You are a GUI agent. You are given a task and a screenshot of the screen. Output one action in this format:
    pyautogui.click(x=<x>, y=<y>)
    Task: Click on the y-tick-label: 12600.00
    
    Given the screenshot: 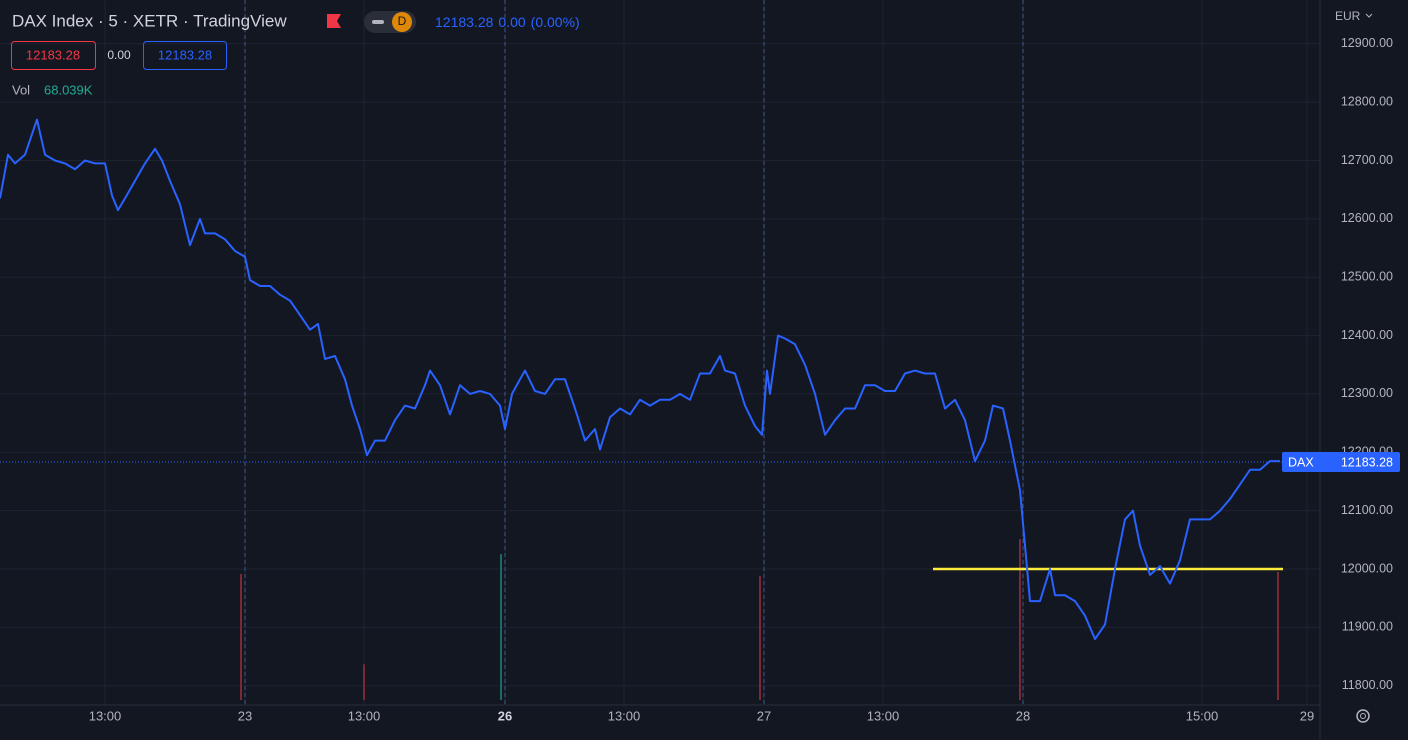 What is the action you would take?
    pyautogui.click(x=1367, y=218)
    